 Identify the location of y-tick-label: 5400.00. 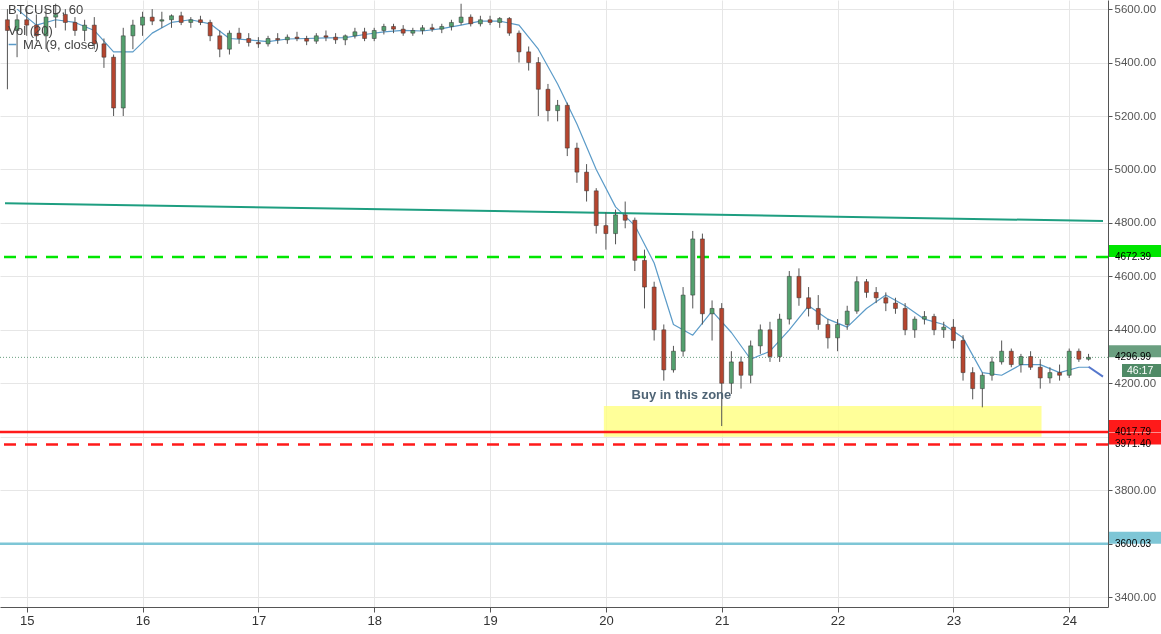
(1135, 62).